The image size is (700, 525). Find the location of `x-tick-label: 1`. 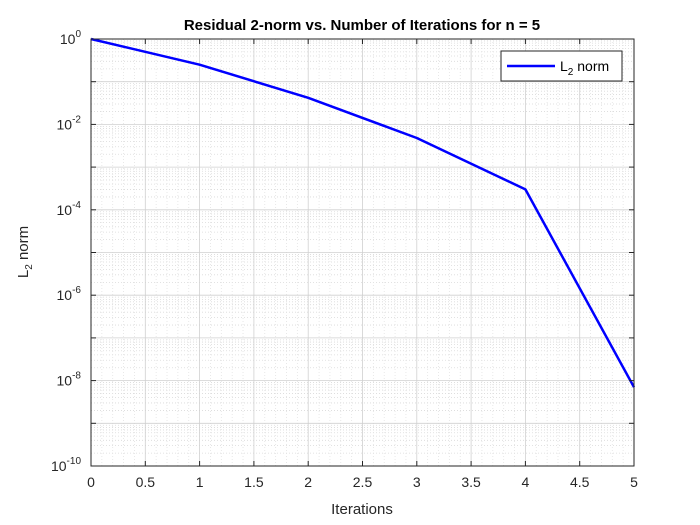

x-tick-label: 1 is located at coordinates (200, 482).